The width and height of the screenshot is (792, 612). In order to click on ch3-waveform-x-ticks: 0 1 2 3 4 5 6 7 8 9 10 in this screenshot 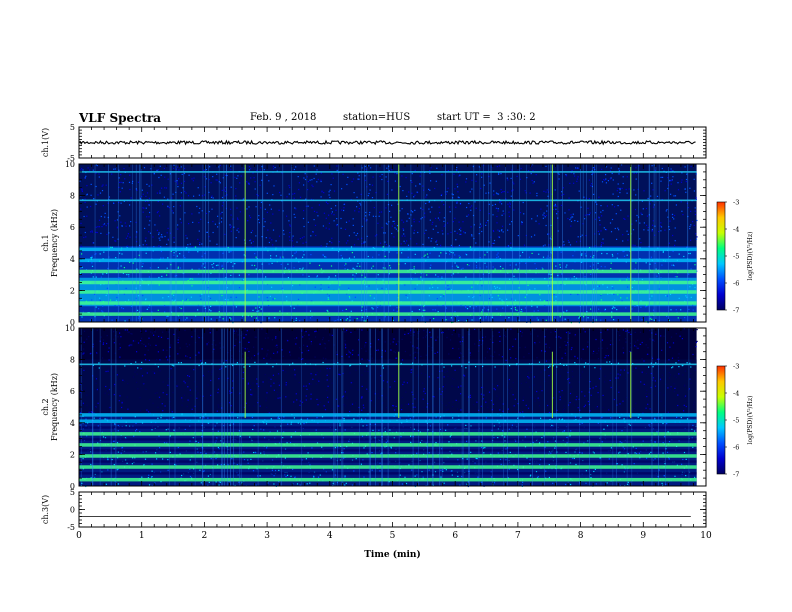, I will do `click(394, 516)`.